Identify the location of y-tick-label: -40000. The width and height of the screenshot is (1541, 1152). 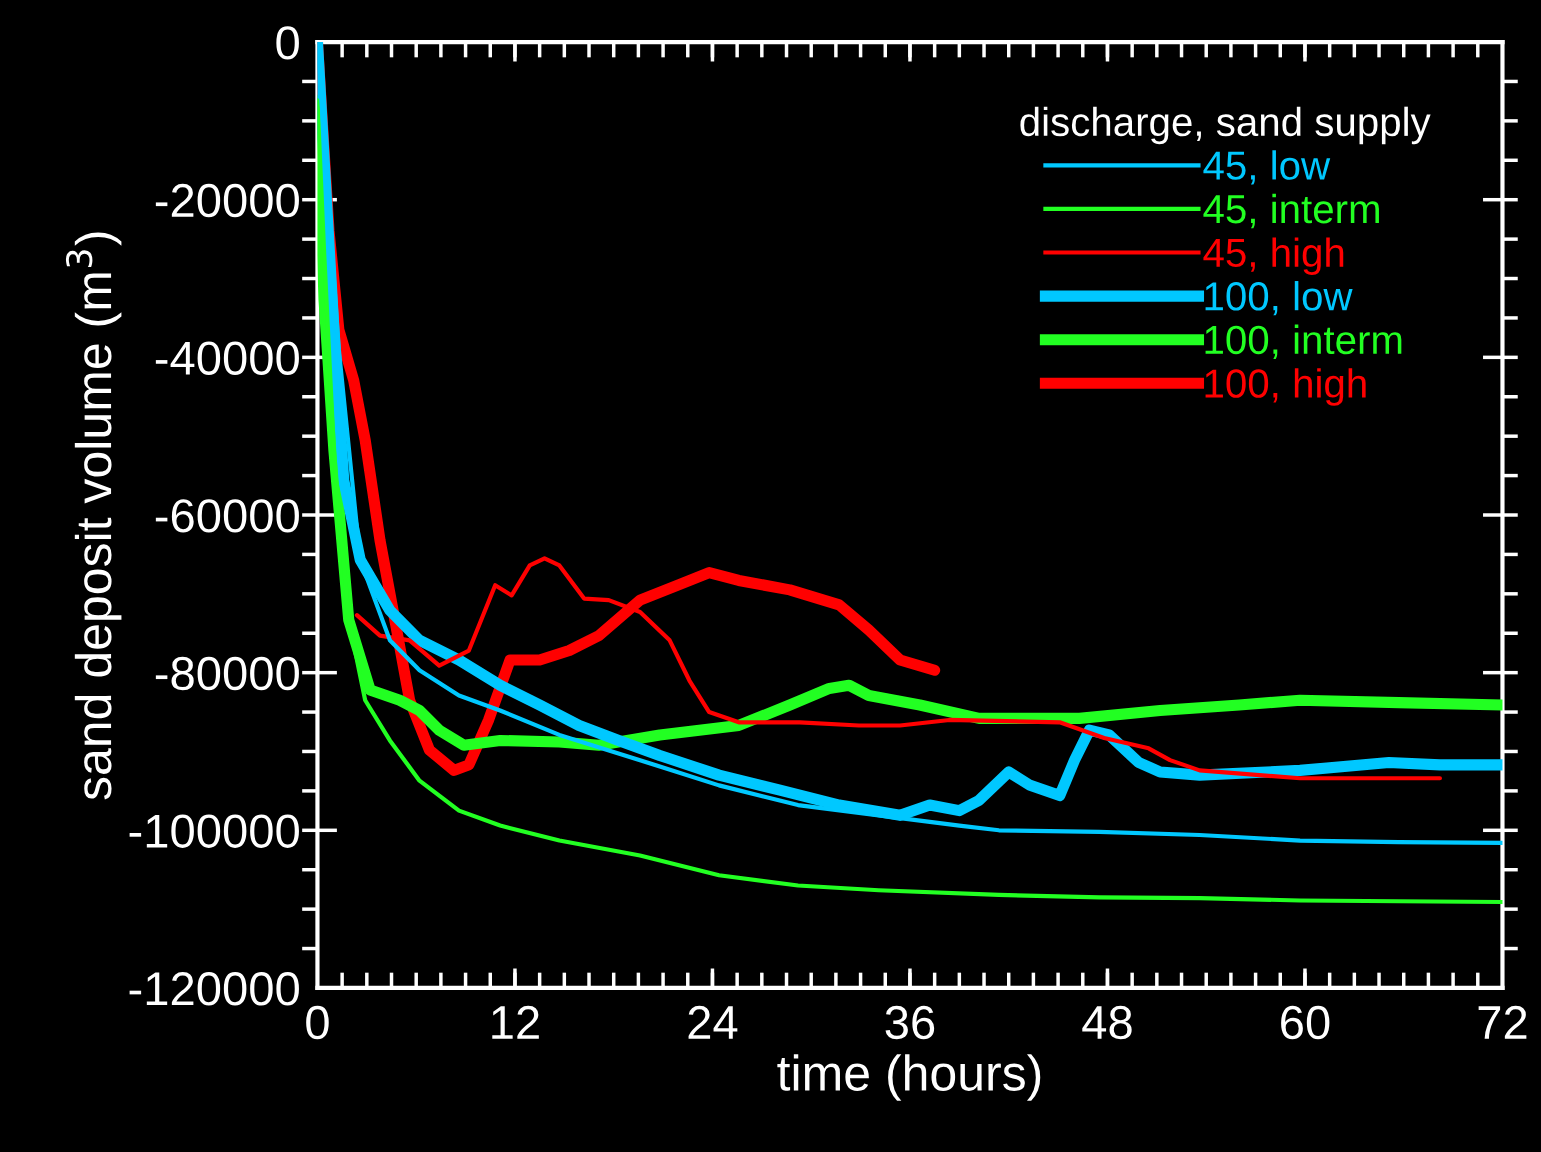
(227, 358).